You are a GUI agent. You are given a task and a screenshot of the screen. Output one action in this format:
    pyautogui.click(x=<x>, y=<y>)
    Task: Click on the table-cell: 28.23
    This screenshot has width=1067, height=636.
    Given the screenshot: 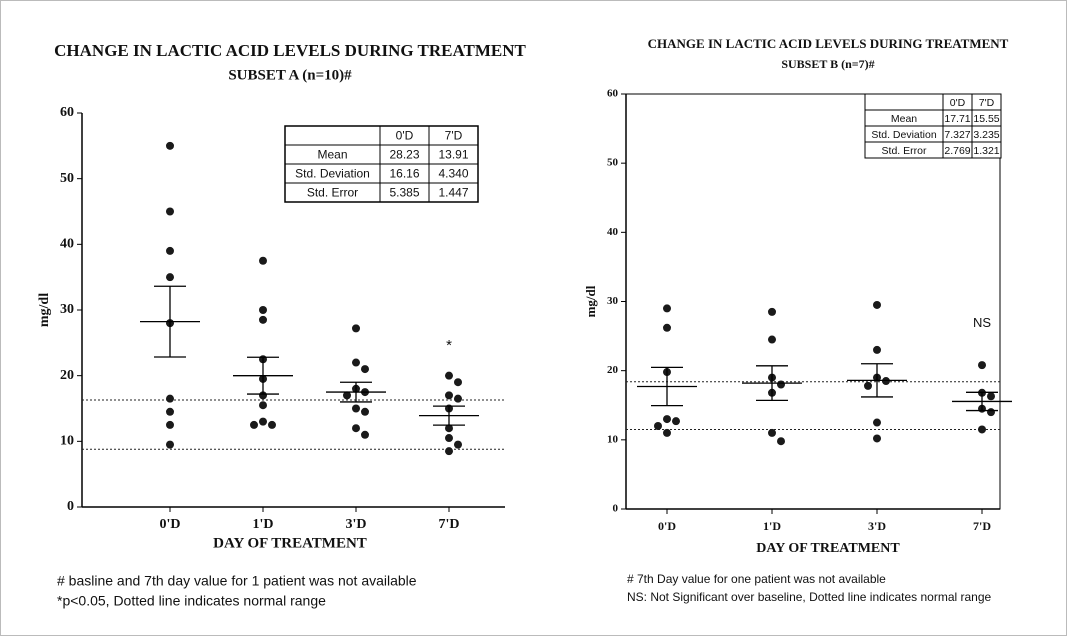 What is the action you would take?
    pyautogui.click(x=404, y=155)
    